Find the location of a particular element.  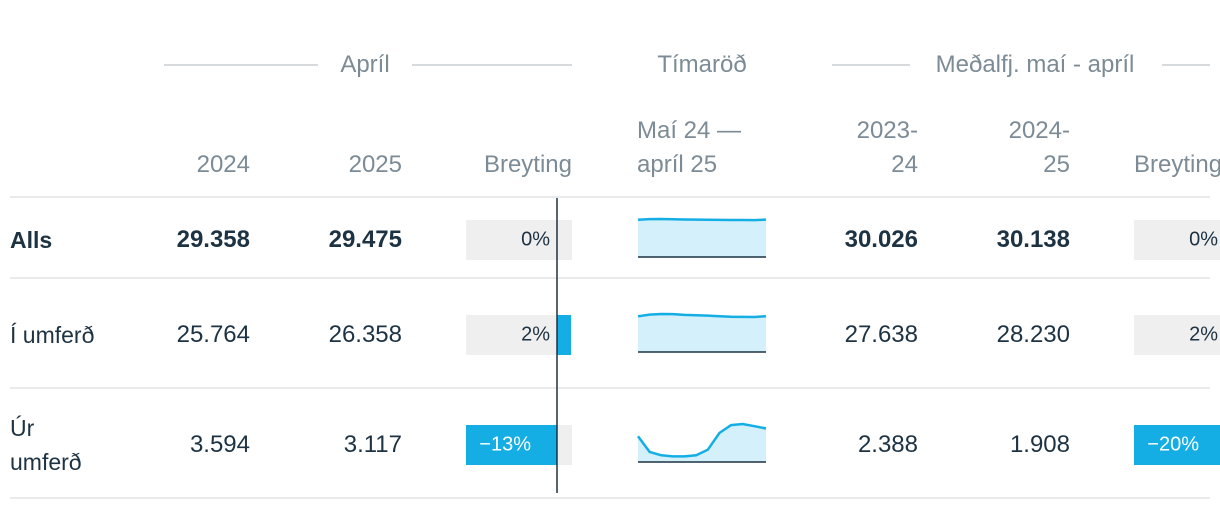

cell-value: 29.358 is located at coordinates (213, 239).